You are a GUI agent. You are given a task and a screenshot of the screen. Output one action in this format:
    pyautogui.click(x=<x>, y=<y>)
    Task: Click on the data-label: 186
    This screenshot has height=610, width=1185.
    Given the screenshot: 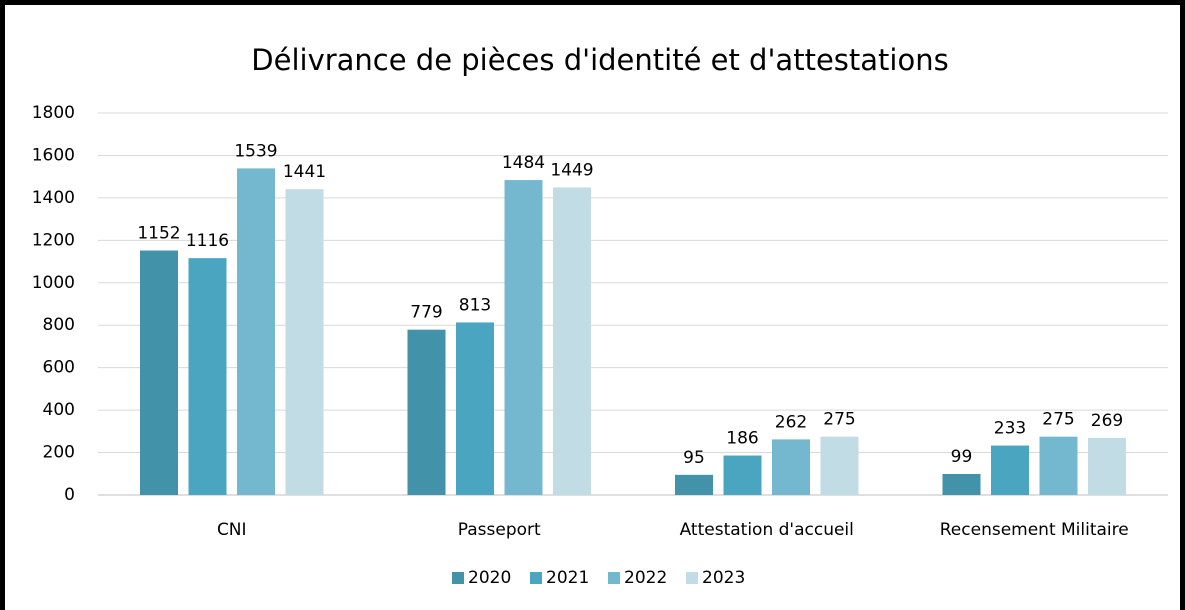 What is the action you would take?
    pyautogui.click(x=742, y=439)
    